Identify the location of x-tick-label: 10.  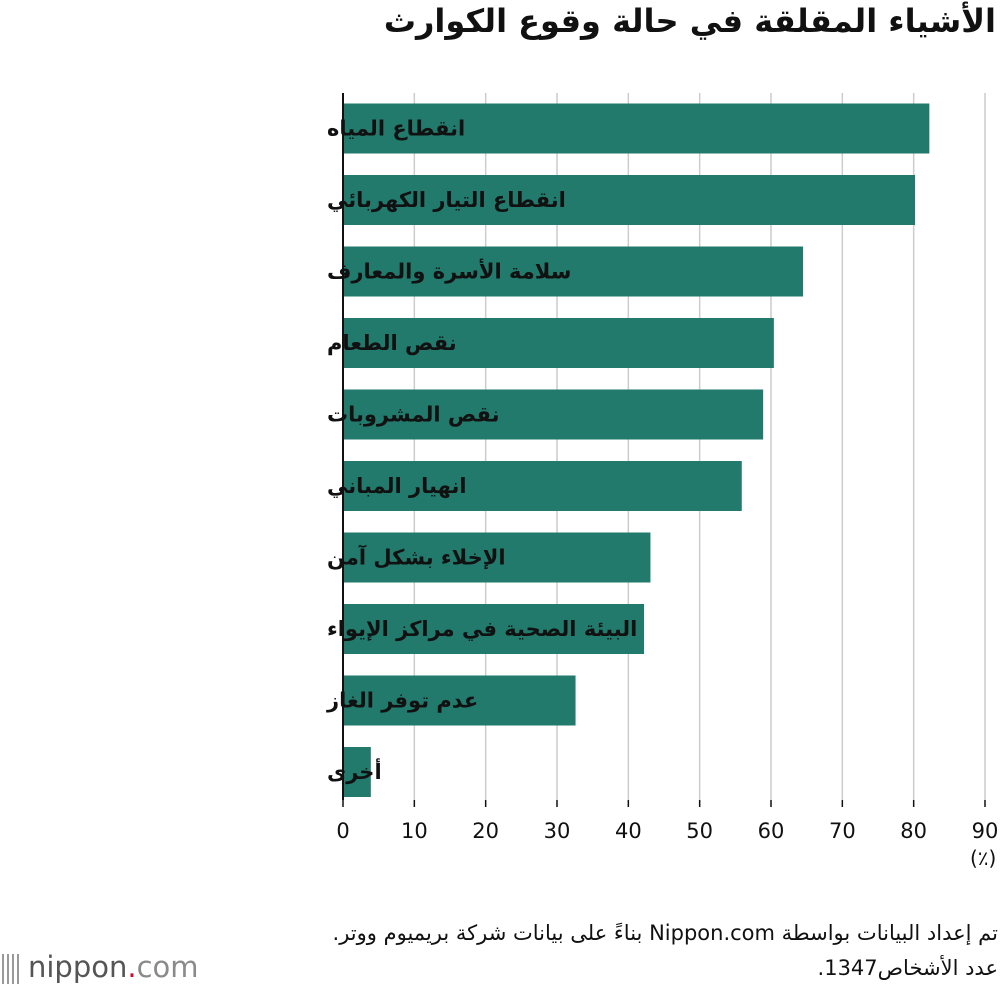
(414, 831).